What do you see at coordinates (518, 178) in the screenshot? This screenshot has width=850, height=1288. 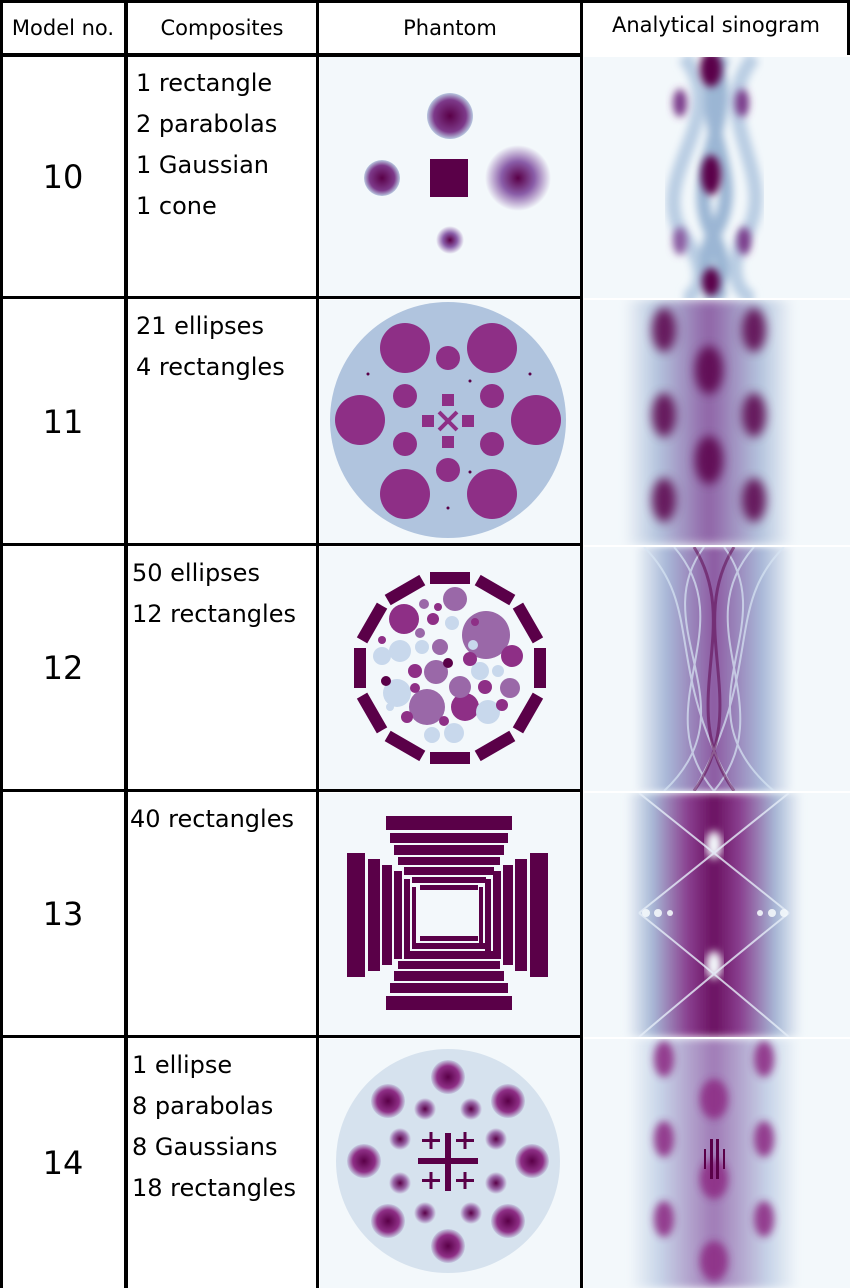 I see `gaussian-blob` at bounding box center [518, 178].